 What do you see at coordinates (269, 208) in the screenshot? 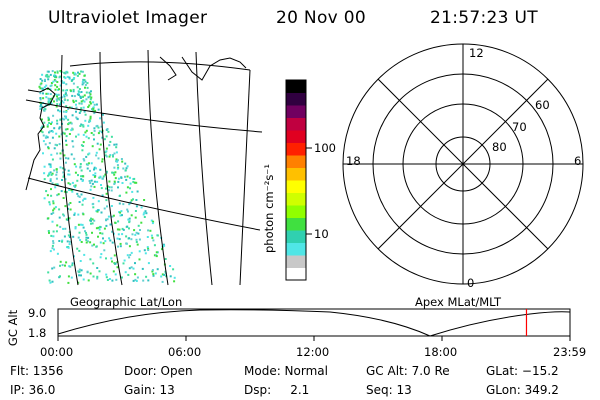
I see `colorbar-unit-label: photon cm⁻²s⁻¹` at bounding box center [269, 208].